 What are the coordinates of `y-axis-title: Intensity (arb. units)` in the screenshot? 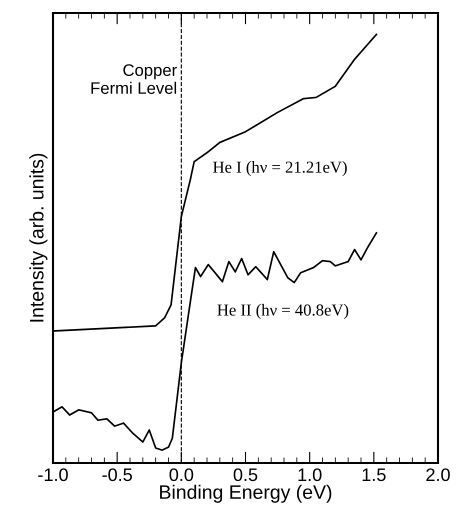 It's located at (38, 238).